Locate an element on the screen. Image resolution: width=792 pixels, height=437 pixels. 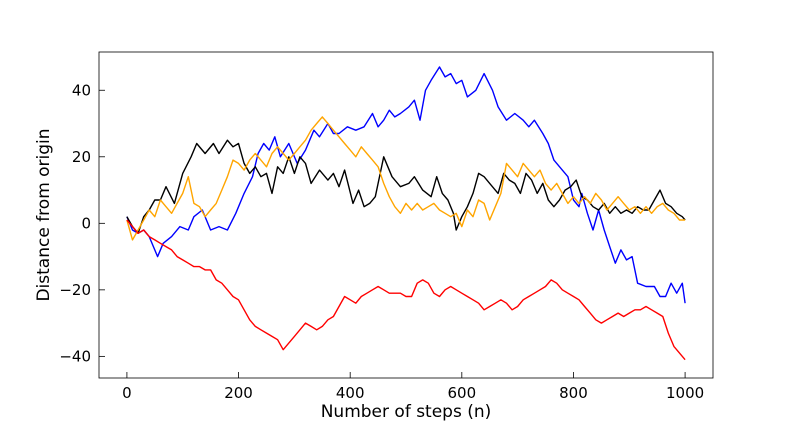
y-tick-label: −40 is located at coordinates (75, 356).